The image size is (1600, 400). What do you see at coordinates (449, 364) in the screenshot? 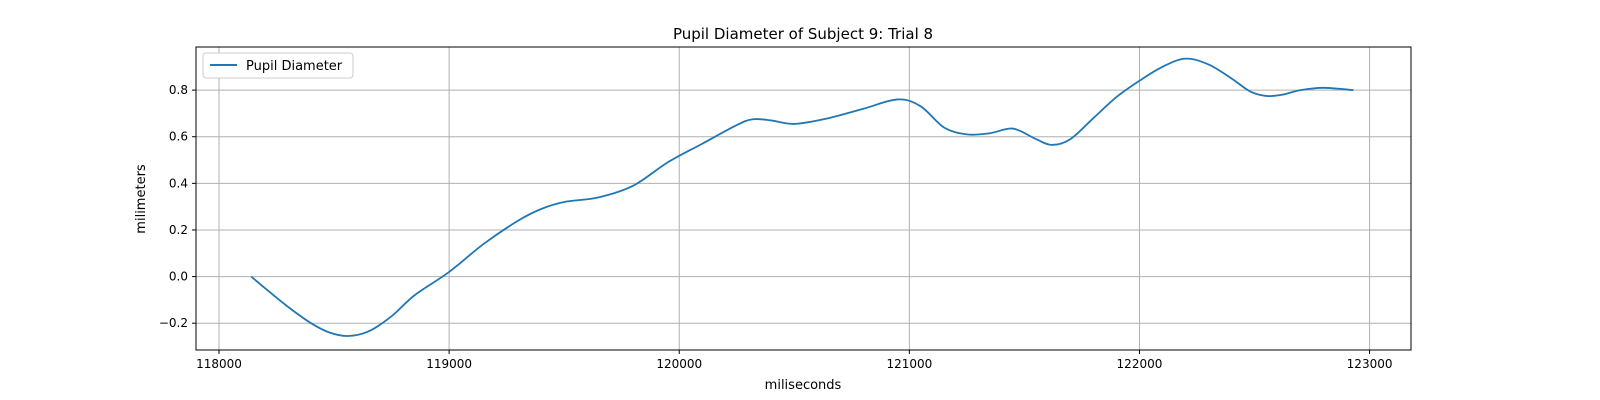
I see `x-tick-label-1: 119000` at bounding box center [449, 364].